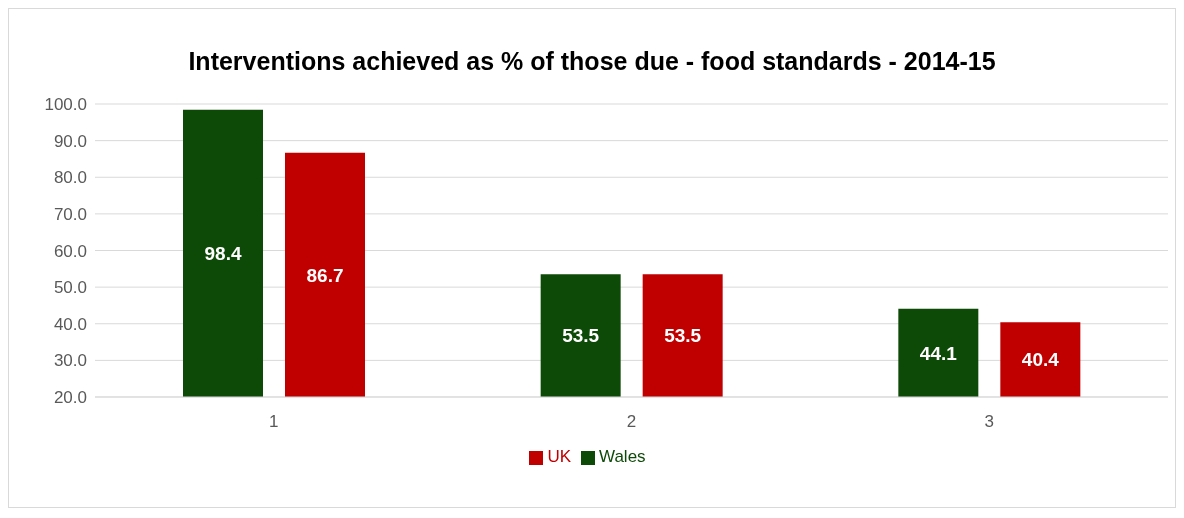 The height and width of the screenshot is (518, 1184). Describe the element at coordinates (989, 422) in the screenshot. I see `x-tick-label: 3` at that location.